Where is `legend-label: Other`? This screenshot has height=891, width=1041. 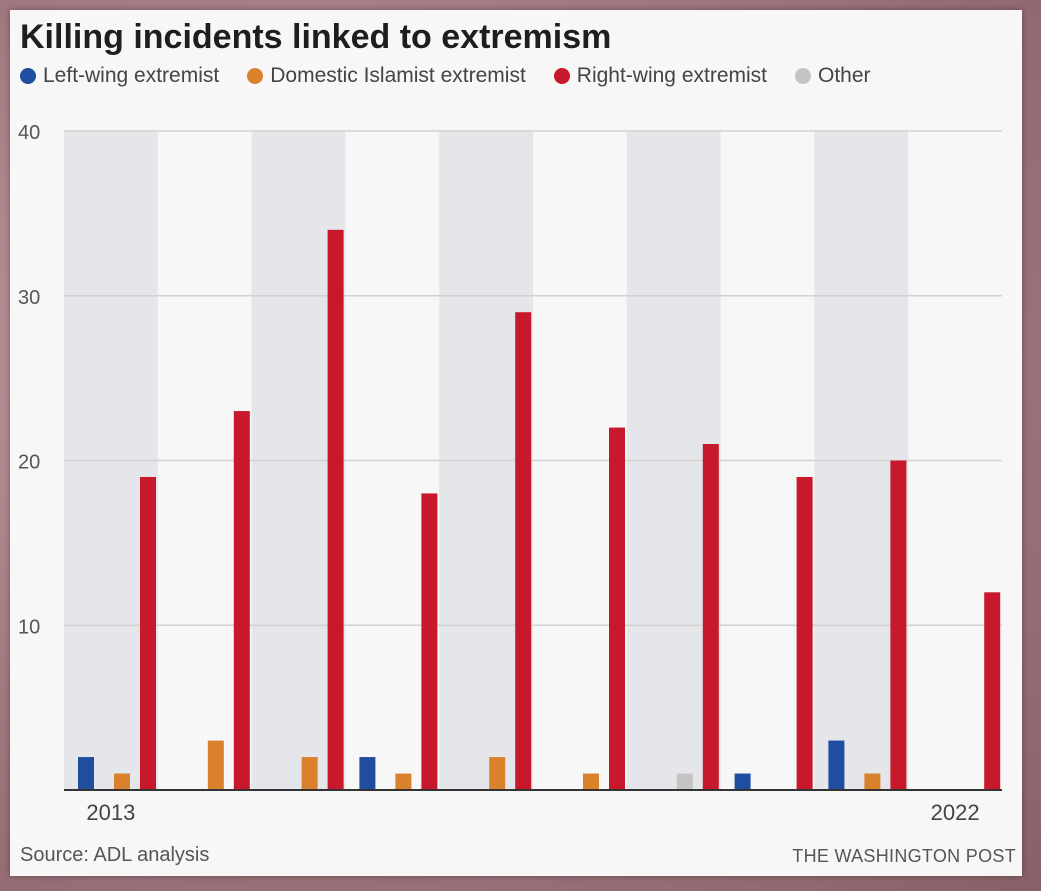 legend-label: Other is located at coordinates (844, 75).